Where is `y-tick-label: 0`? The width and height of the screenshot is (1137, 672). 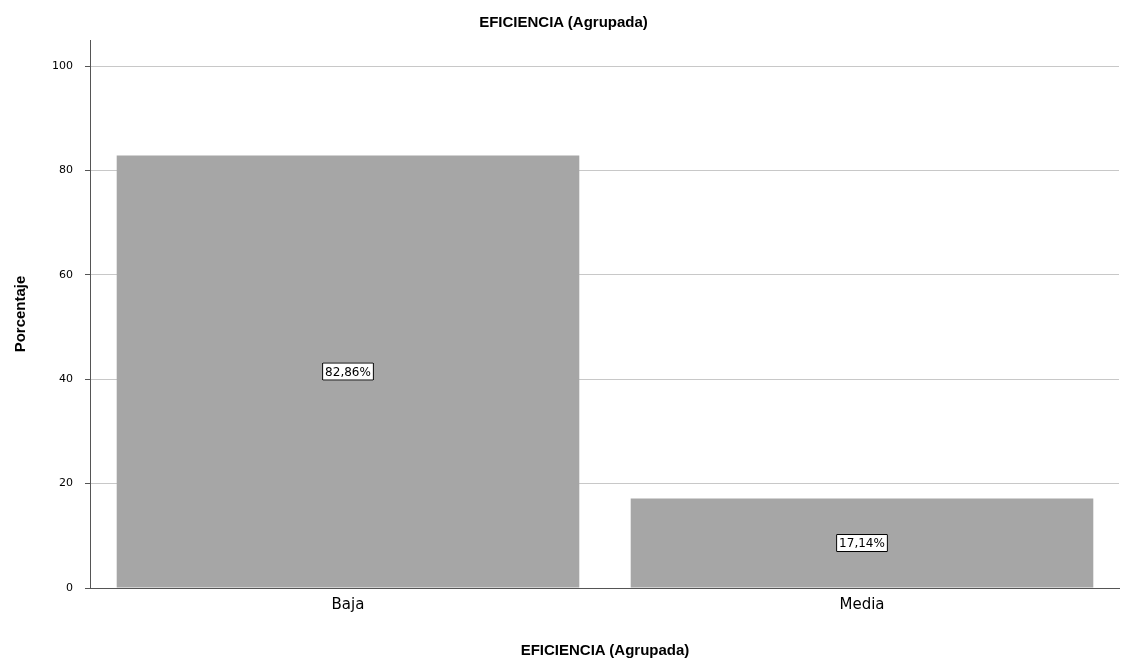 y-tick-label: 0 is located at coordinates (69, 587).